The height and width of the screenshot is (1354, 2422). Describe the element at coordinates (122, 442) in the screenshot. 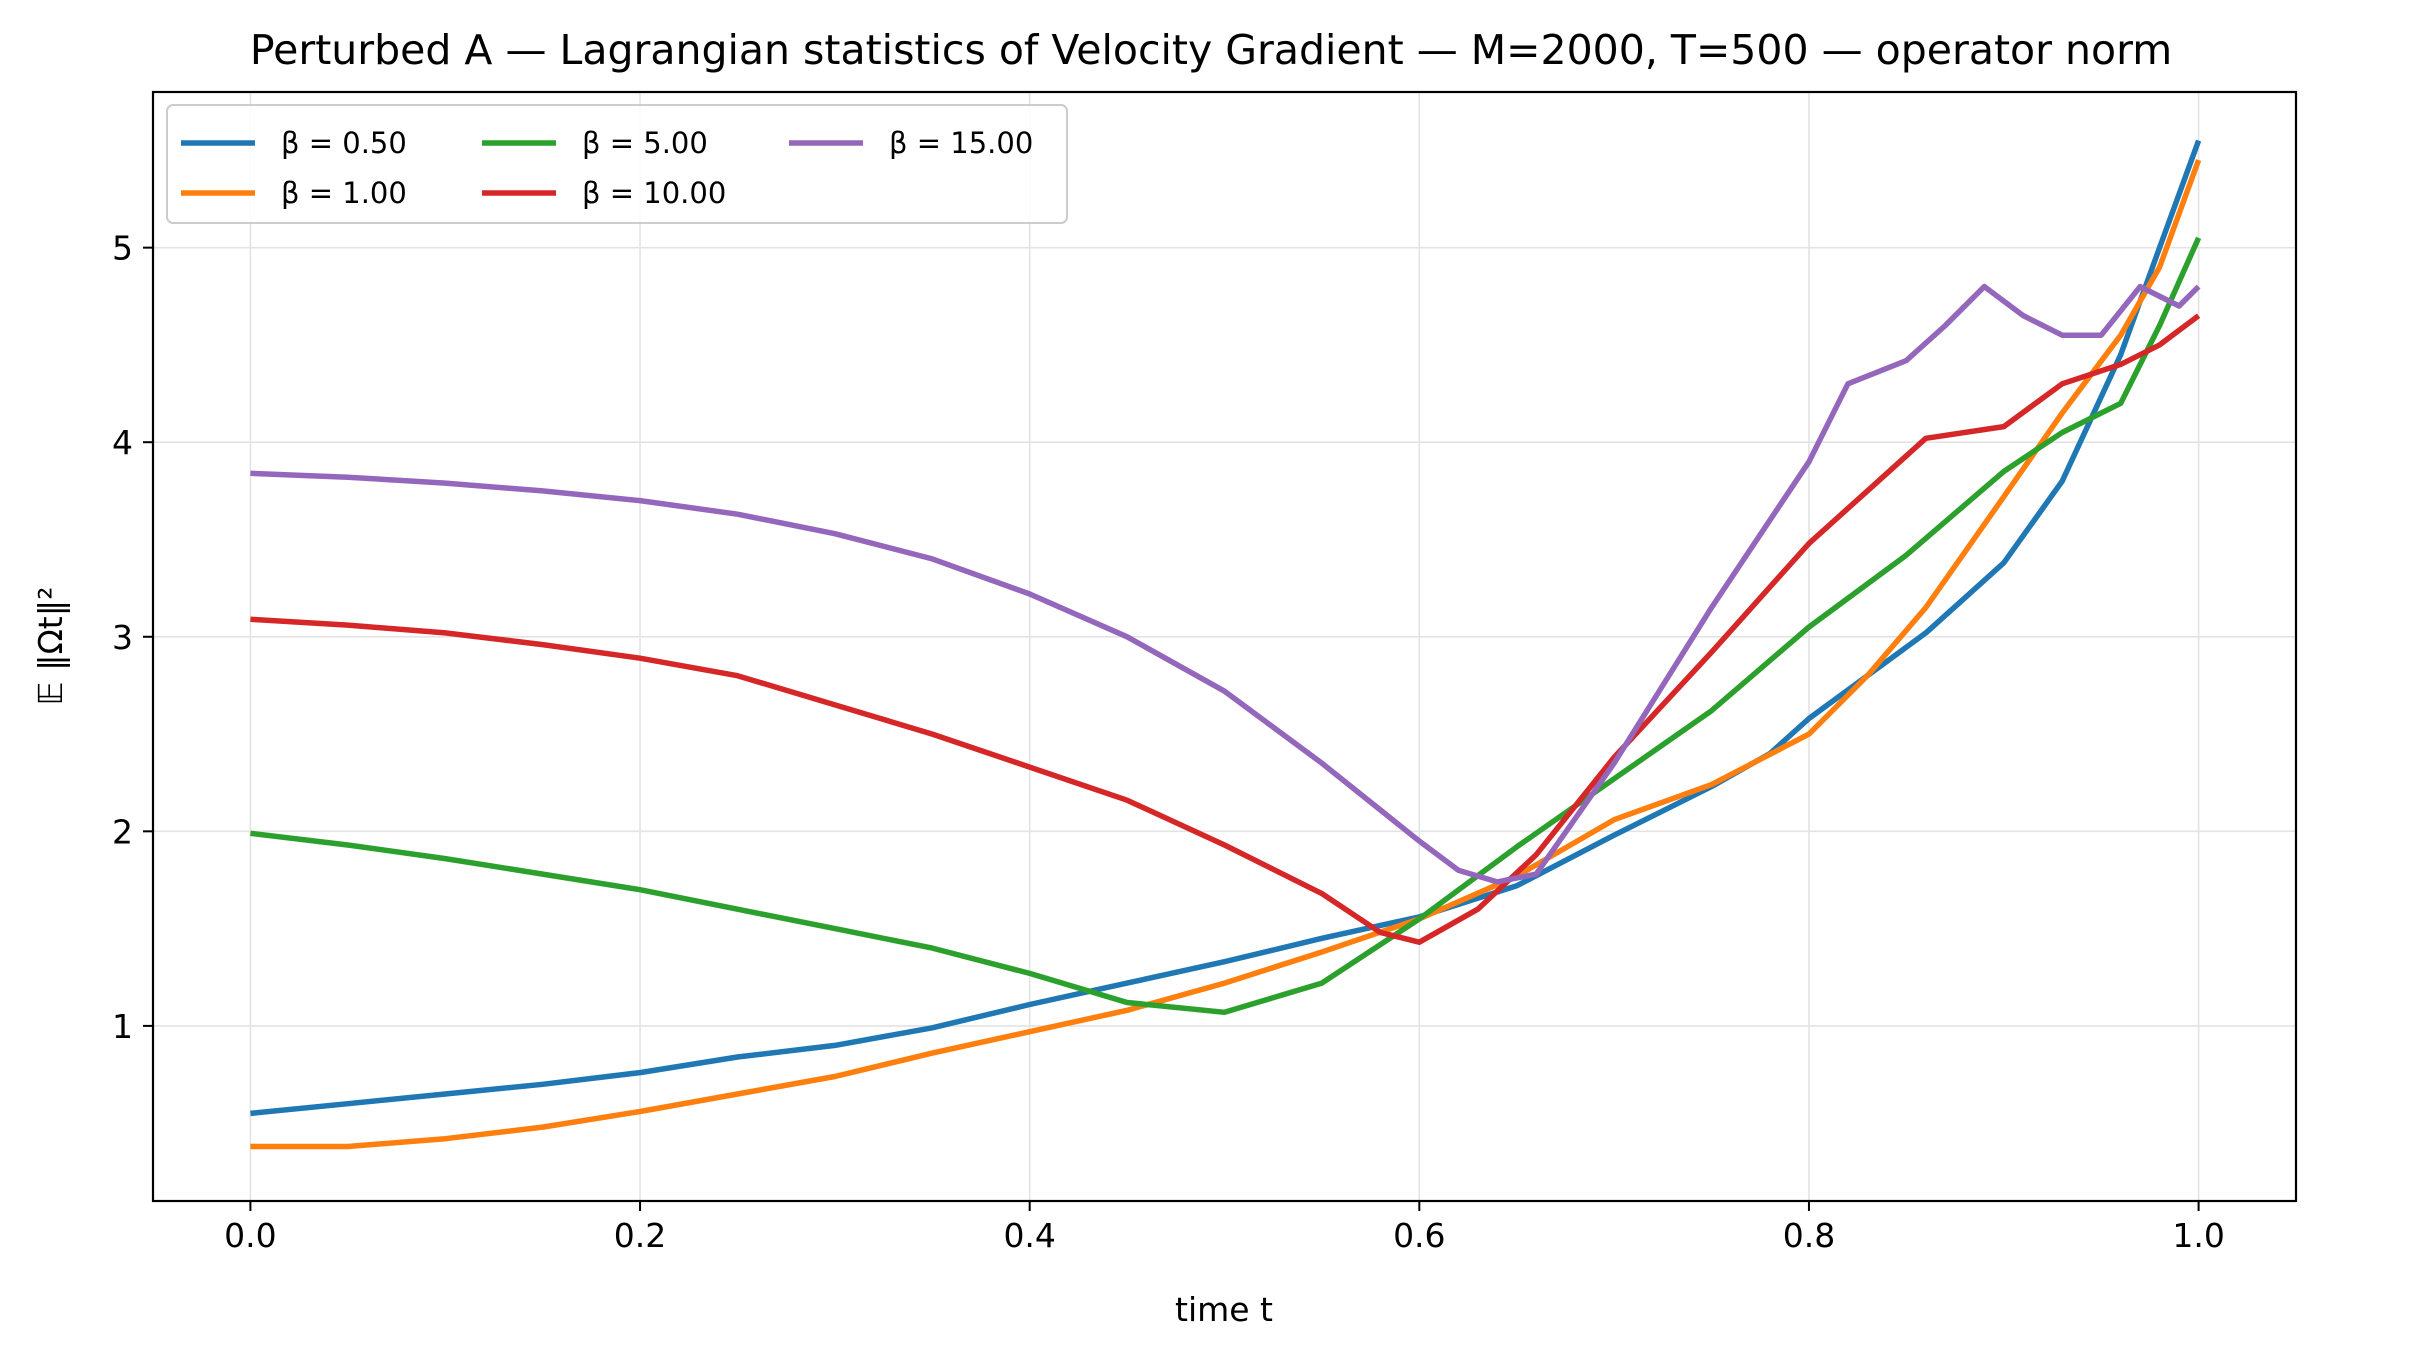

I see `y-tick-label: 4` at that location.